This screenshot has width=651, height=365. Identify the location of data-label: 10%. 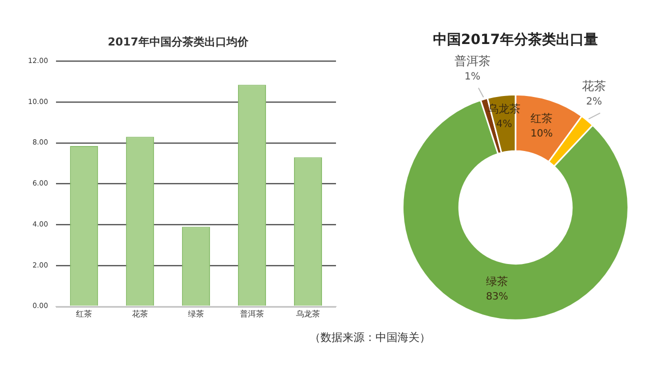
(541, 134).